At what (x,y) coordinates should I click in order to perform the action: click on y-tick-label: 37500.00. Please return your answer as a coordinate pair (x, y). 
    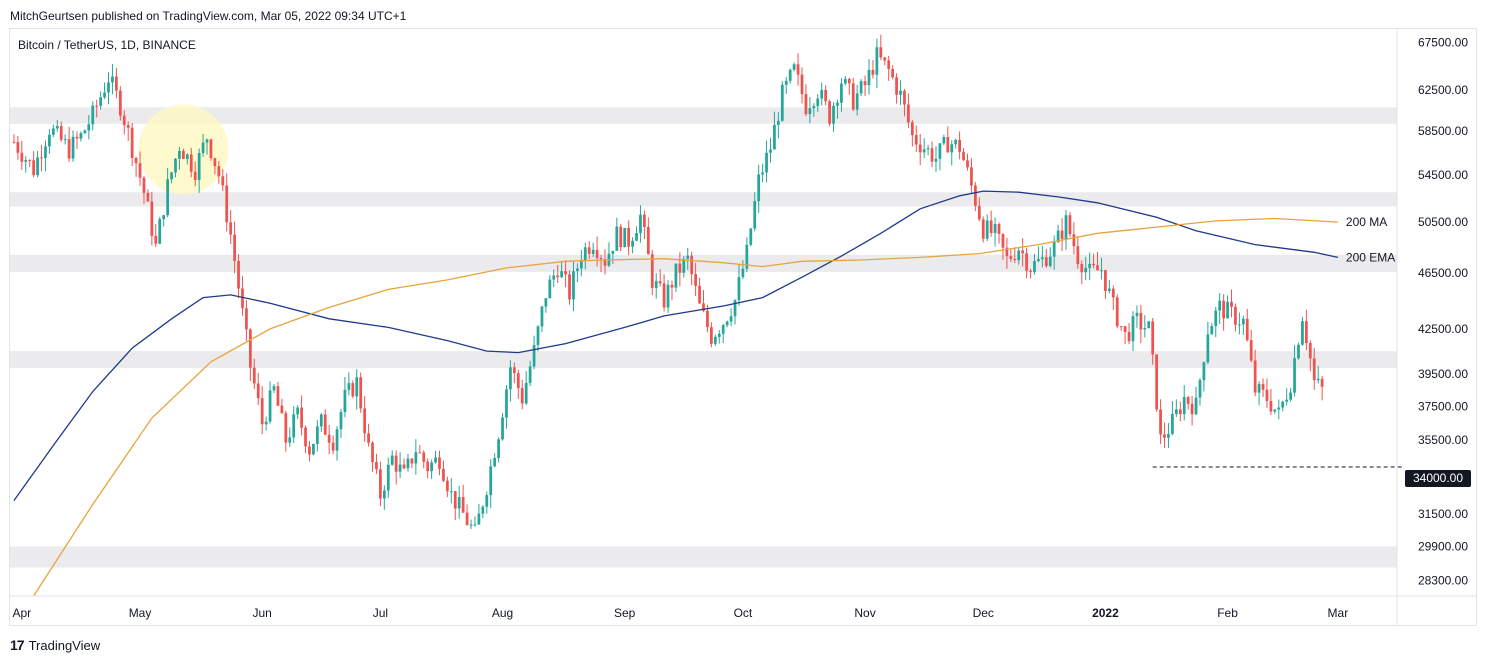
    Looking at the image, I should click on (1443, 406).